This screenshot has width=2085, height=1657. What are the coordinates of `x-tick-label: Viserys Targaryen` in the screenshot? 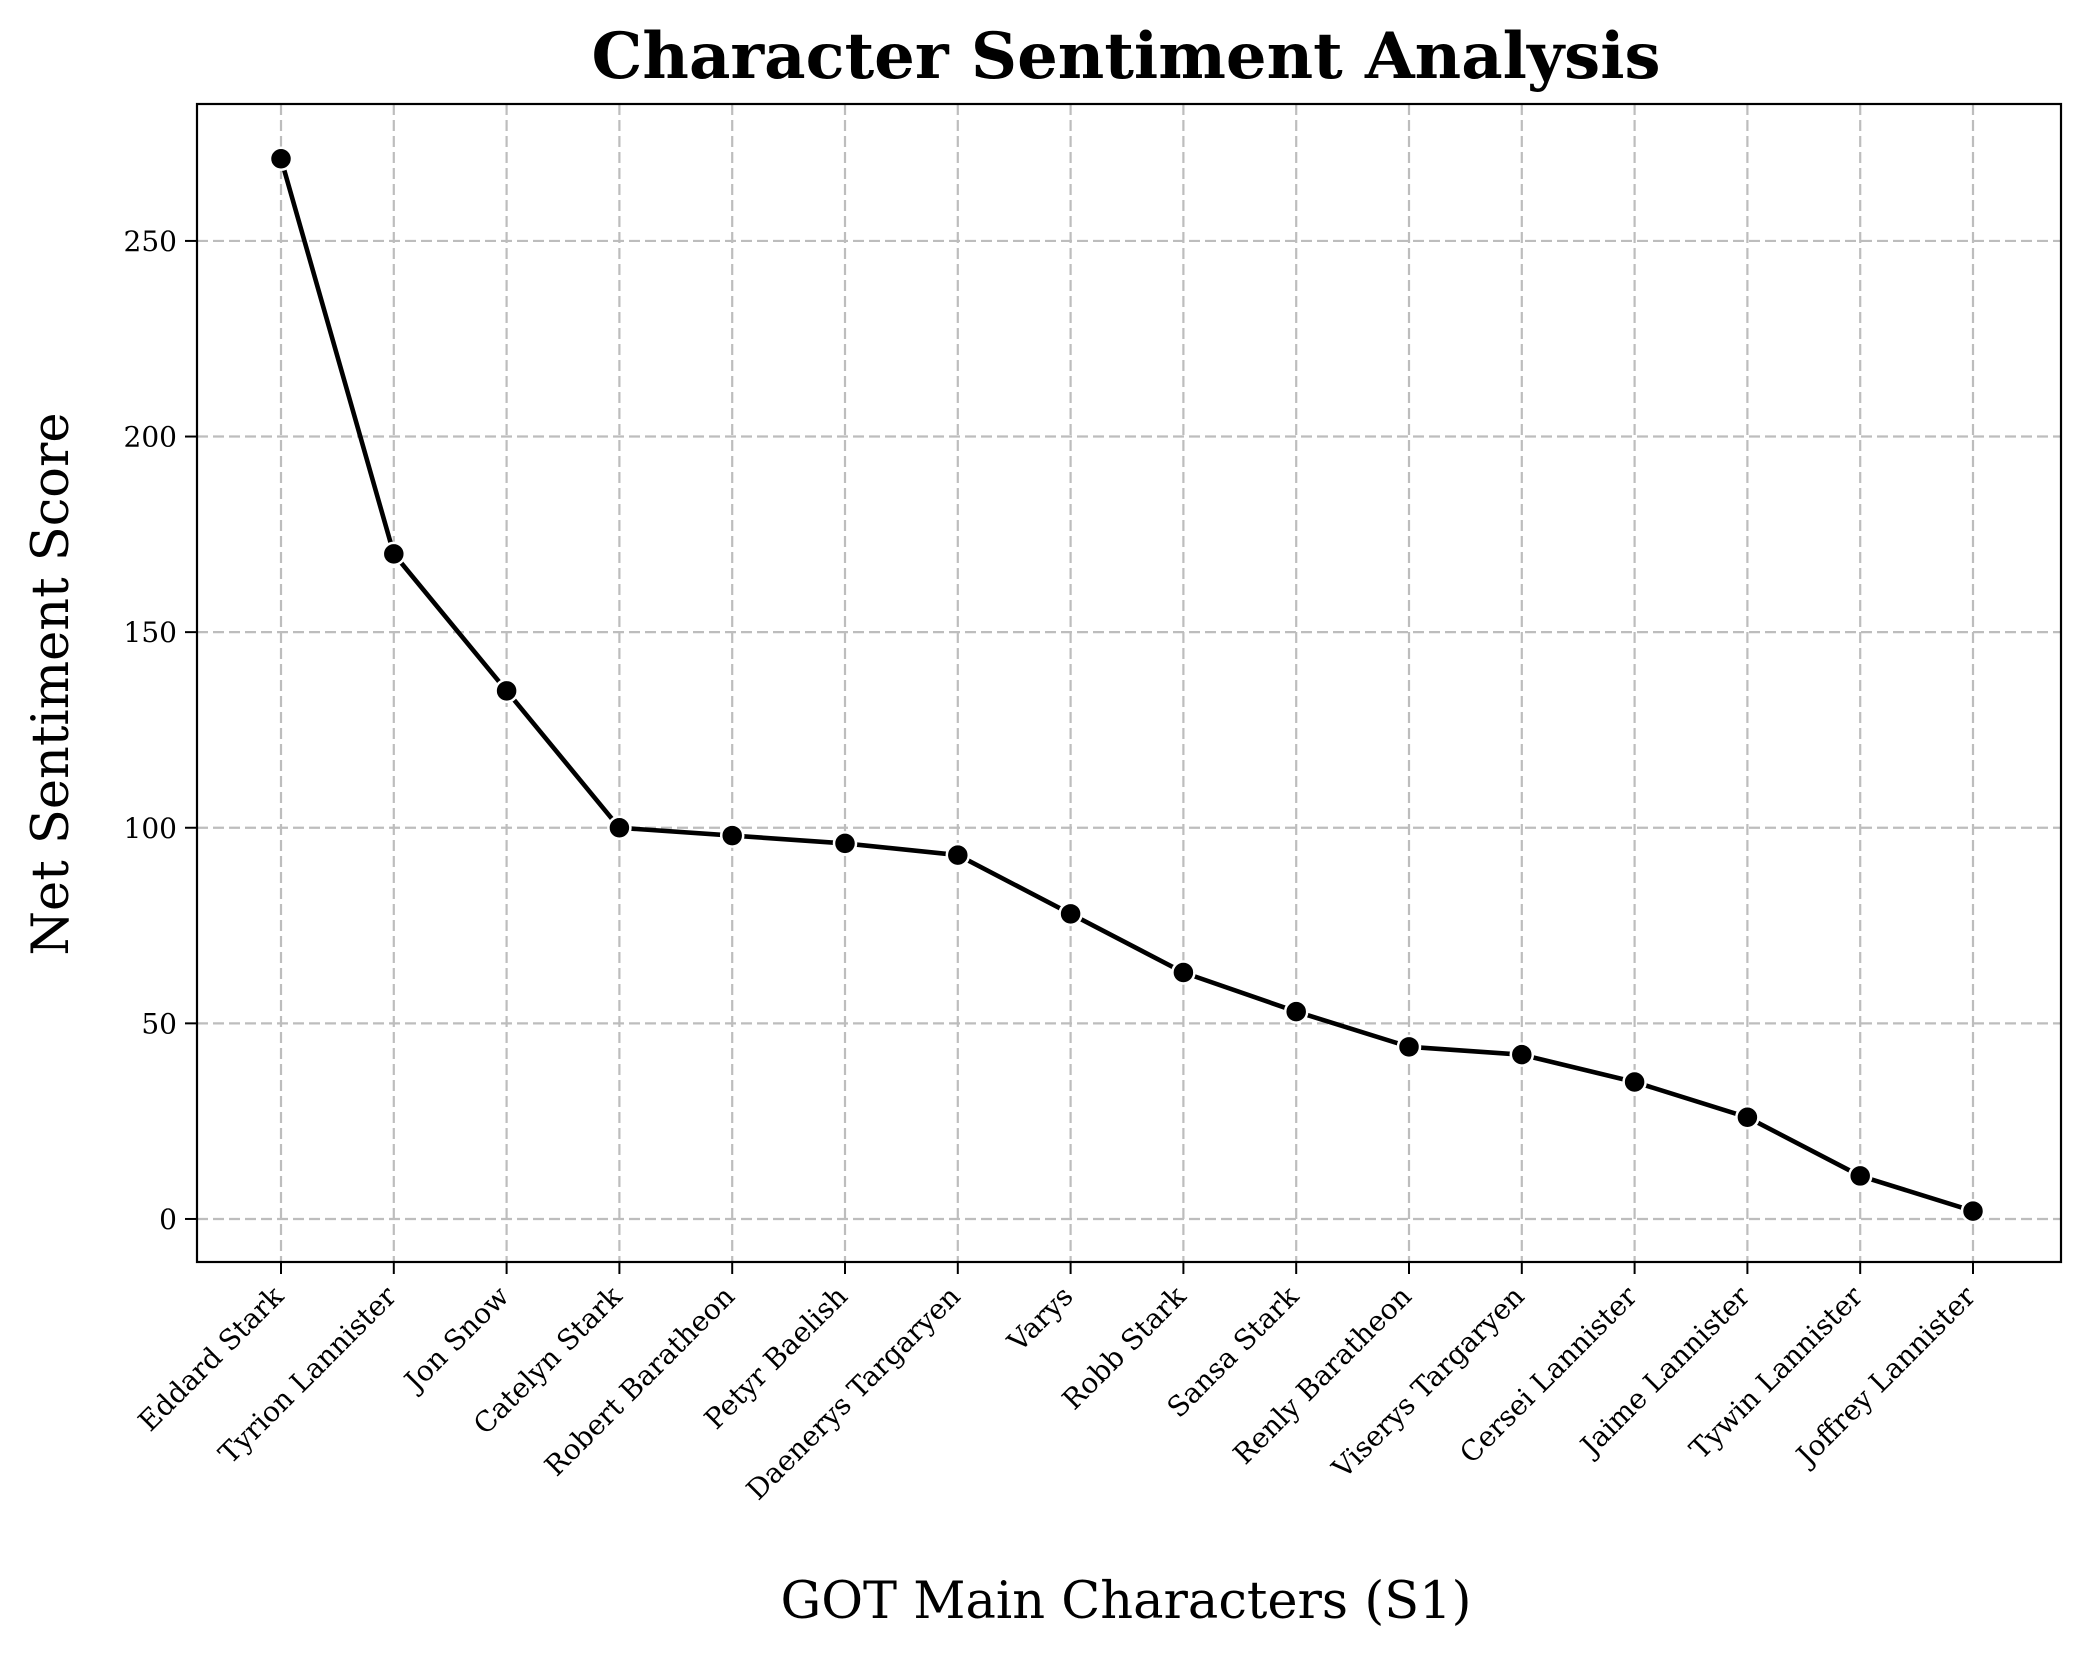 It's located at (1428, 1383).